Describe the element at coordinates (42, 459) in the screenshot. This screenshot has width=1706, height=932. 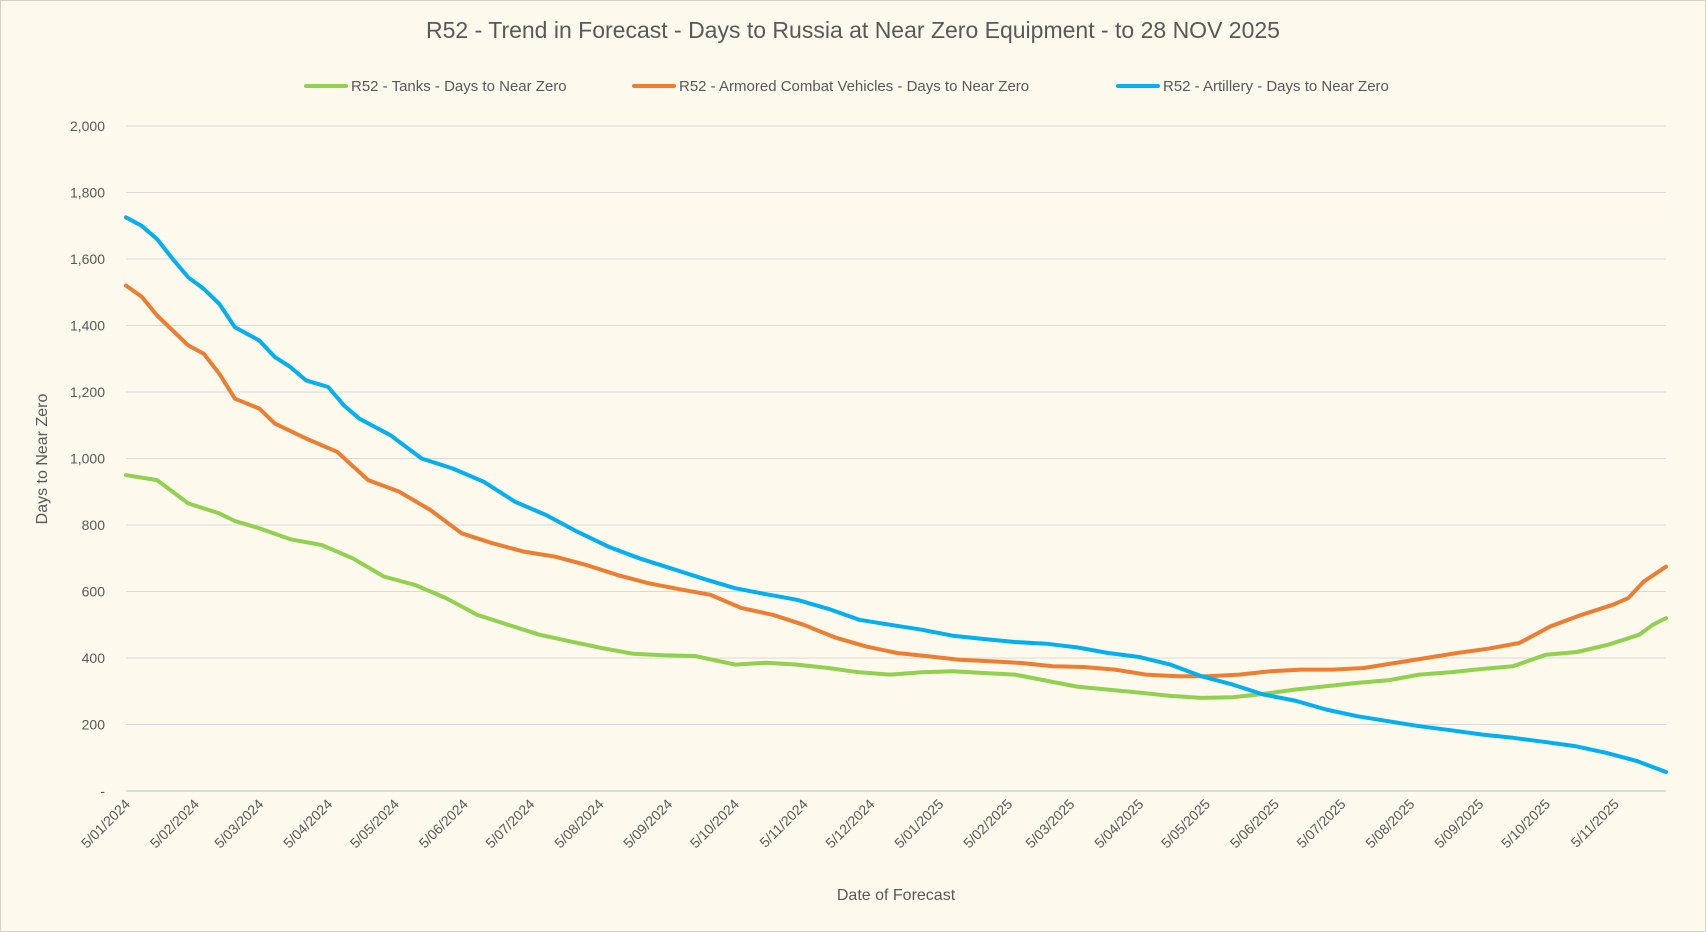
I see `y-axis-label: Days to Near Zero` at that location.